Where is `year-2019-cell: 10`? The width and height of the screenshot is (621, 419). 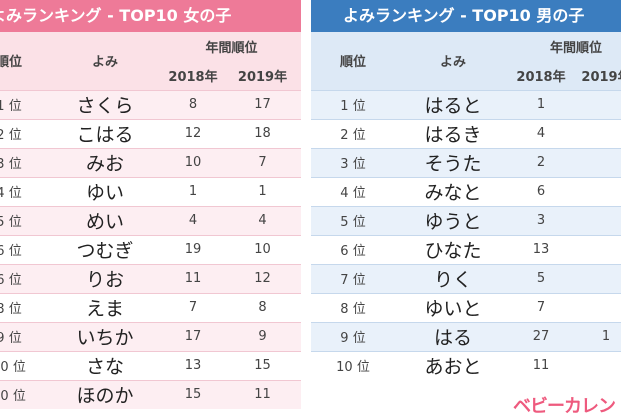 year-2019-cell: 10 is located at coordinates (262, 249).